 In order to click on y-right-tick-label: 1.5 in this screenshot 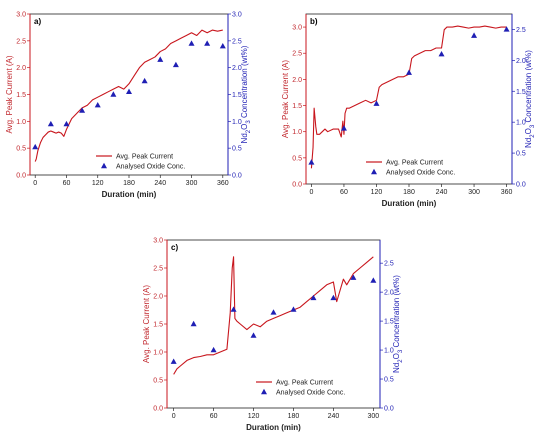, I will do `click(237, 95)`.